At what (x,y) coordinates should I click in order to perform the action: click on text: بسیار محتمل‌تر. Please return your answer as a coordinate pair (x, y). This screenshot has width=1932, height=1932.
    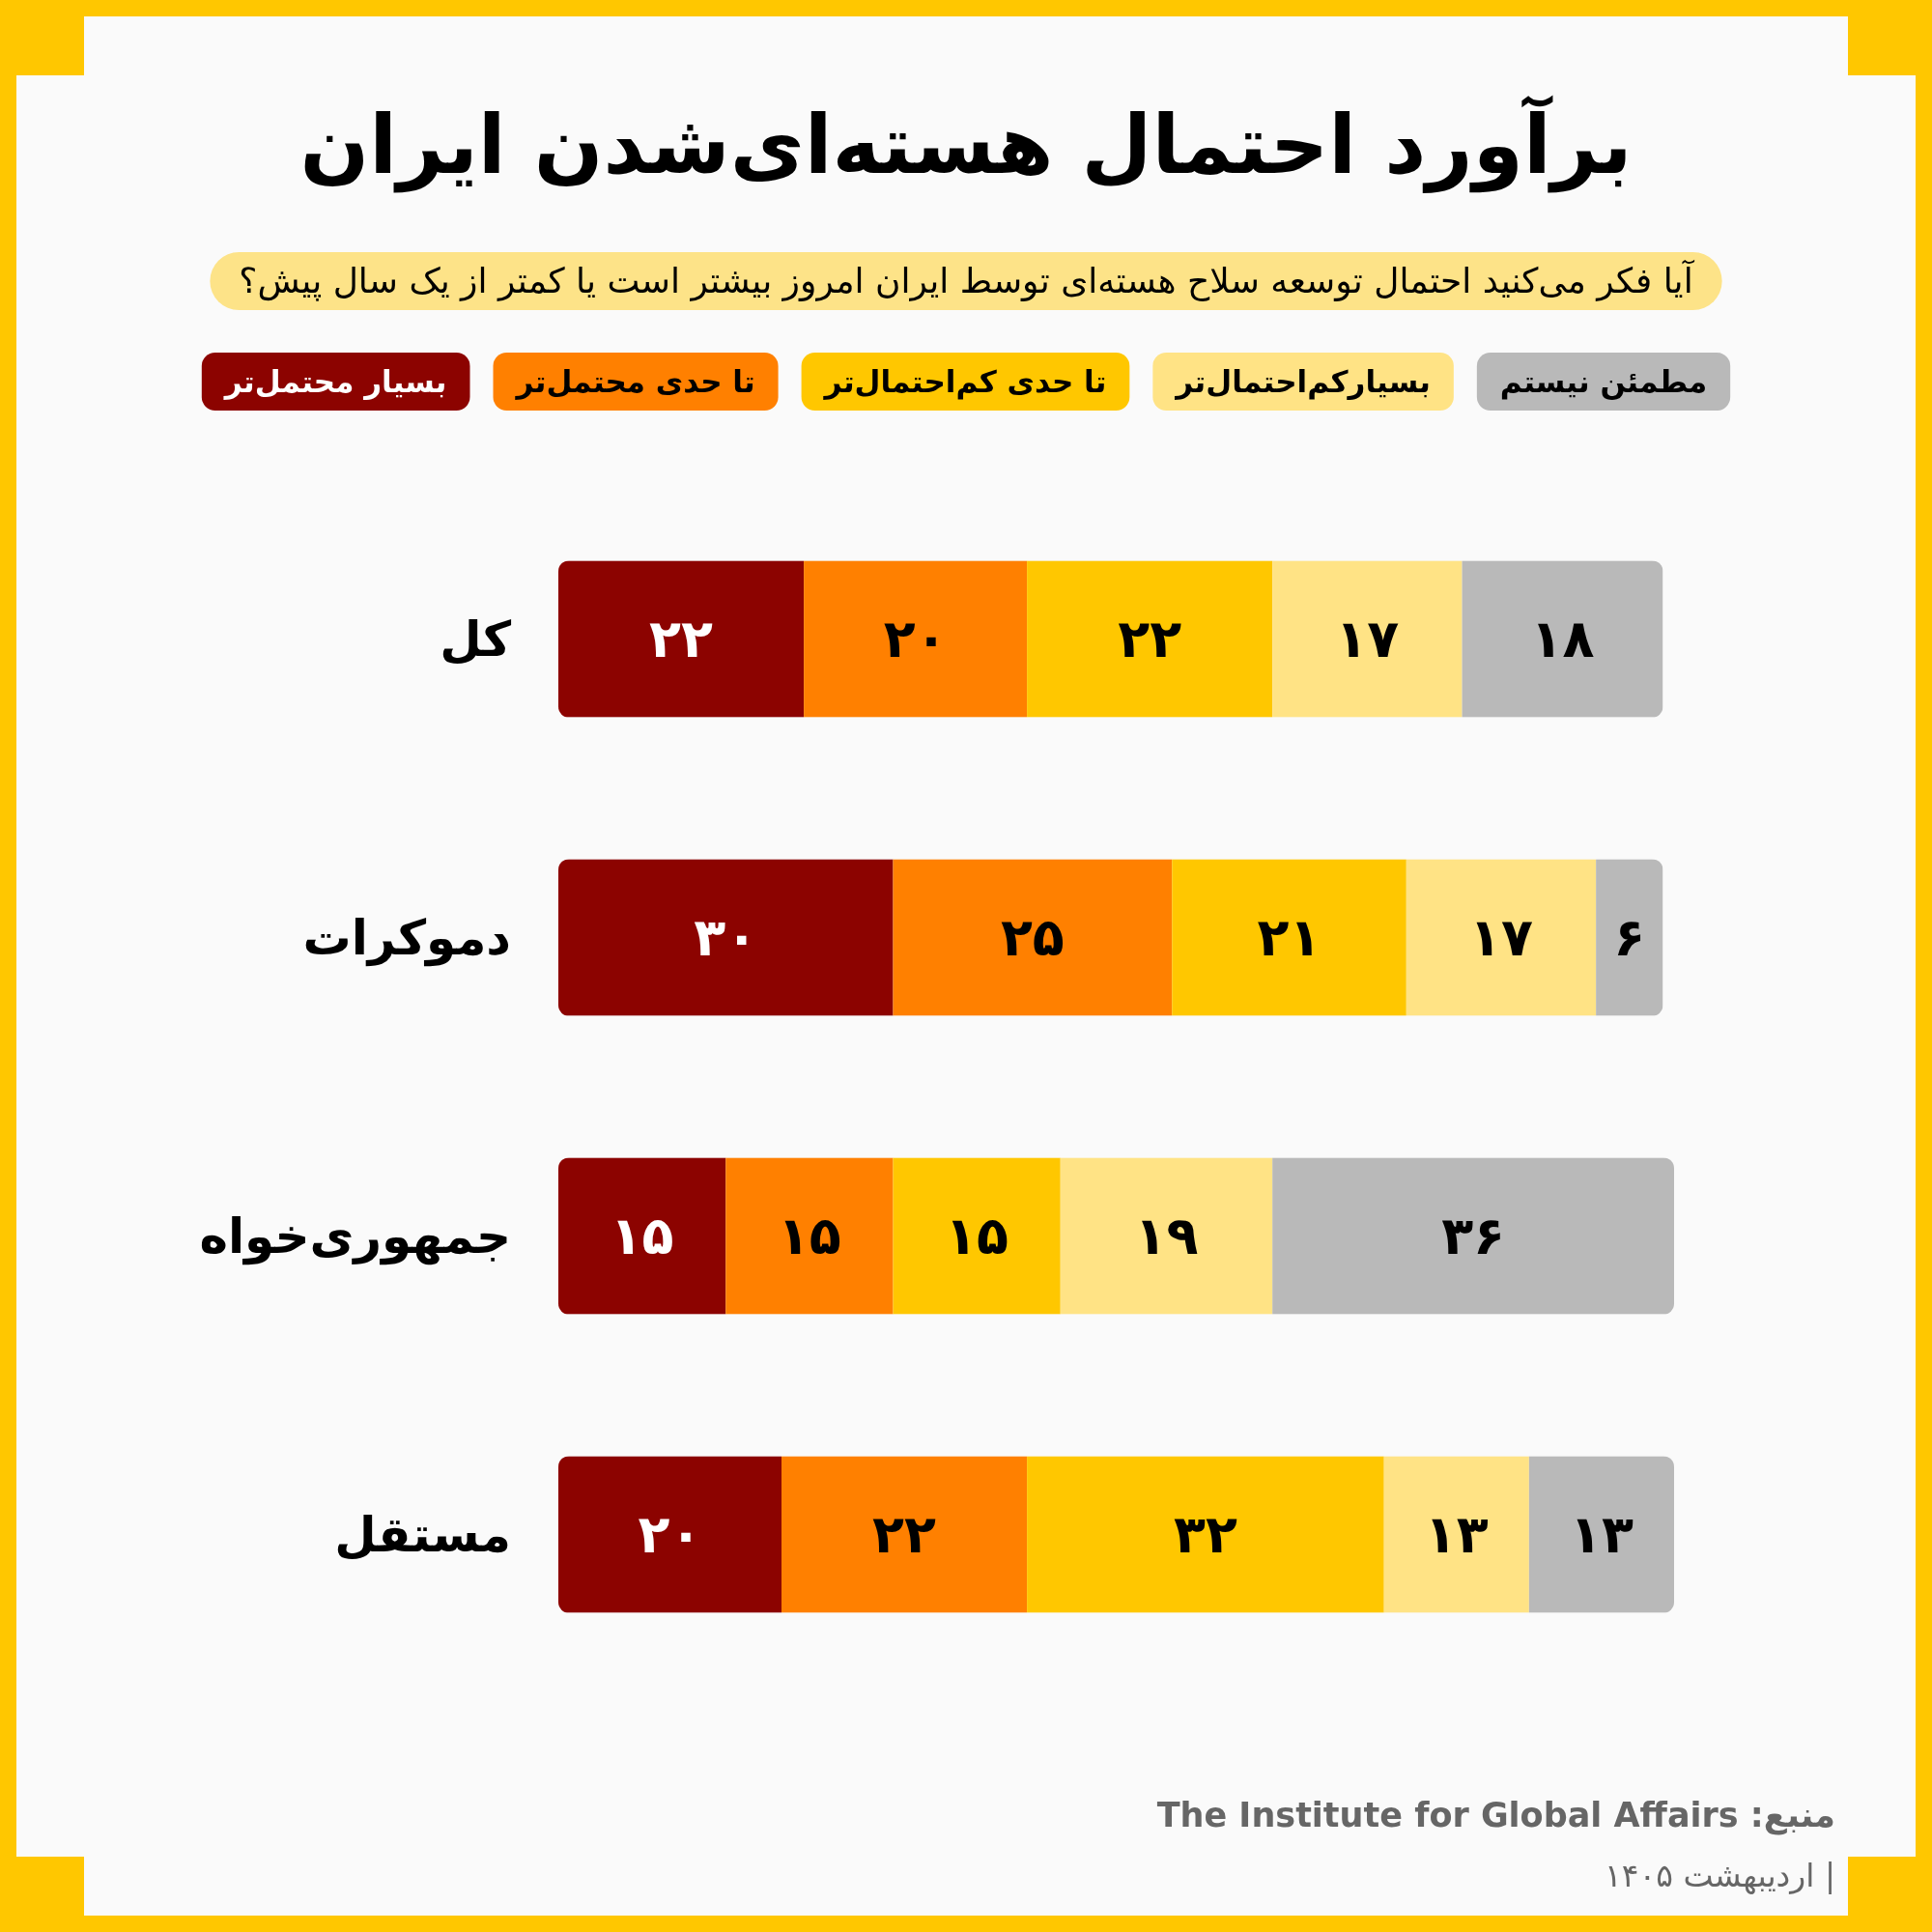
    Looking at the image, I should click on (334, 382).